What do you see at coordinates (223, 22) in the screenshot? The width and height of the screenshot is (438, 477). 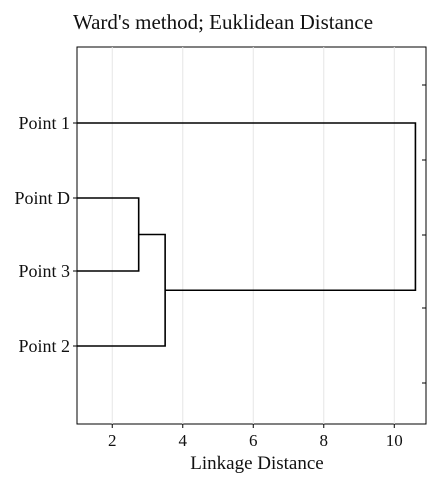 I see `chart-title: Ward's method; Euklidean Distance` at bounding box center [223, 22].